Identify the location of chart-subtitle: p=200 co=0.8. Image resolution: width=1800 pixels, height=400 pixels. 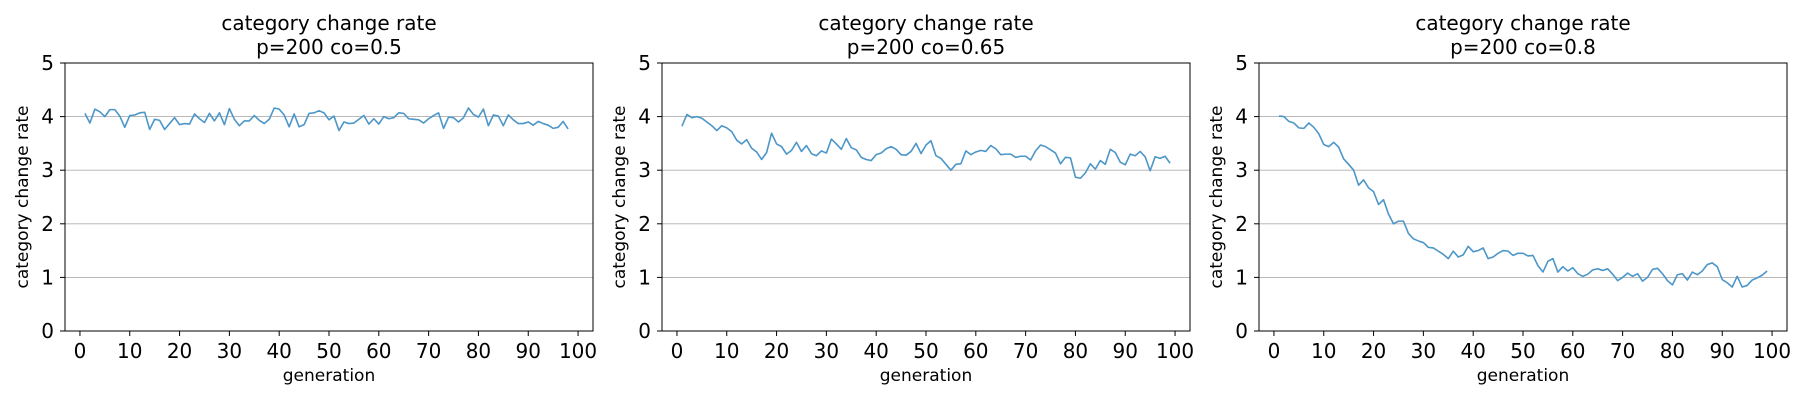
(1523, 47).